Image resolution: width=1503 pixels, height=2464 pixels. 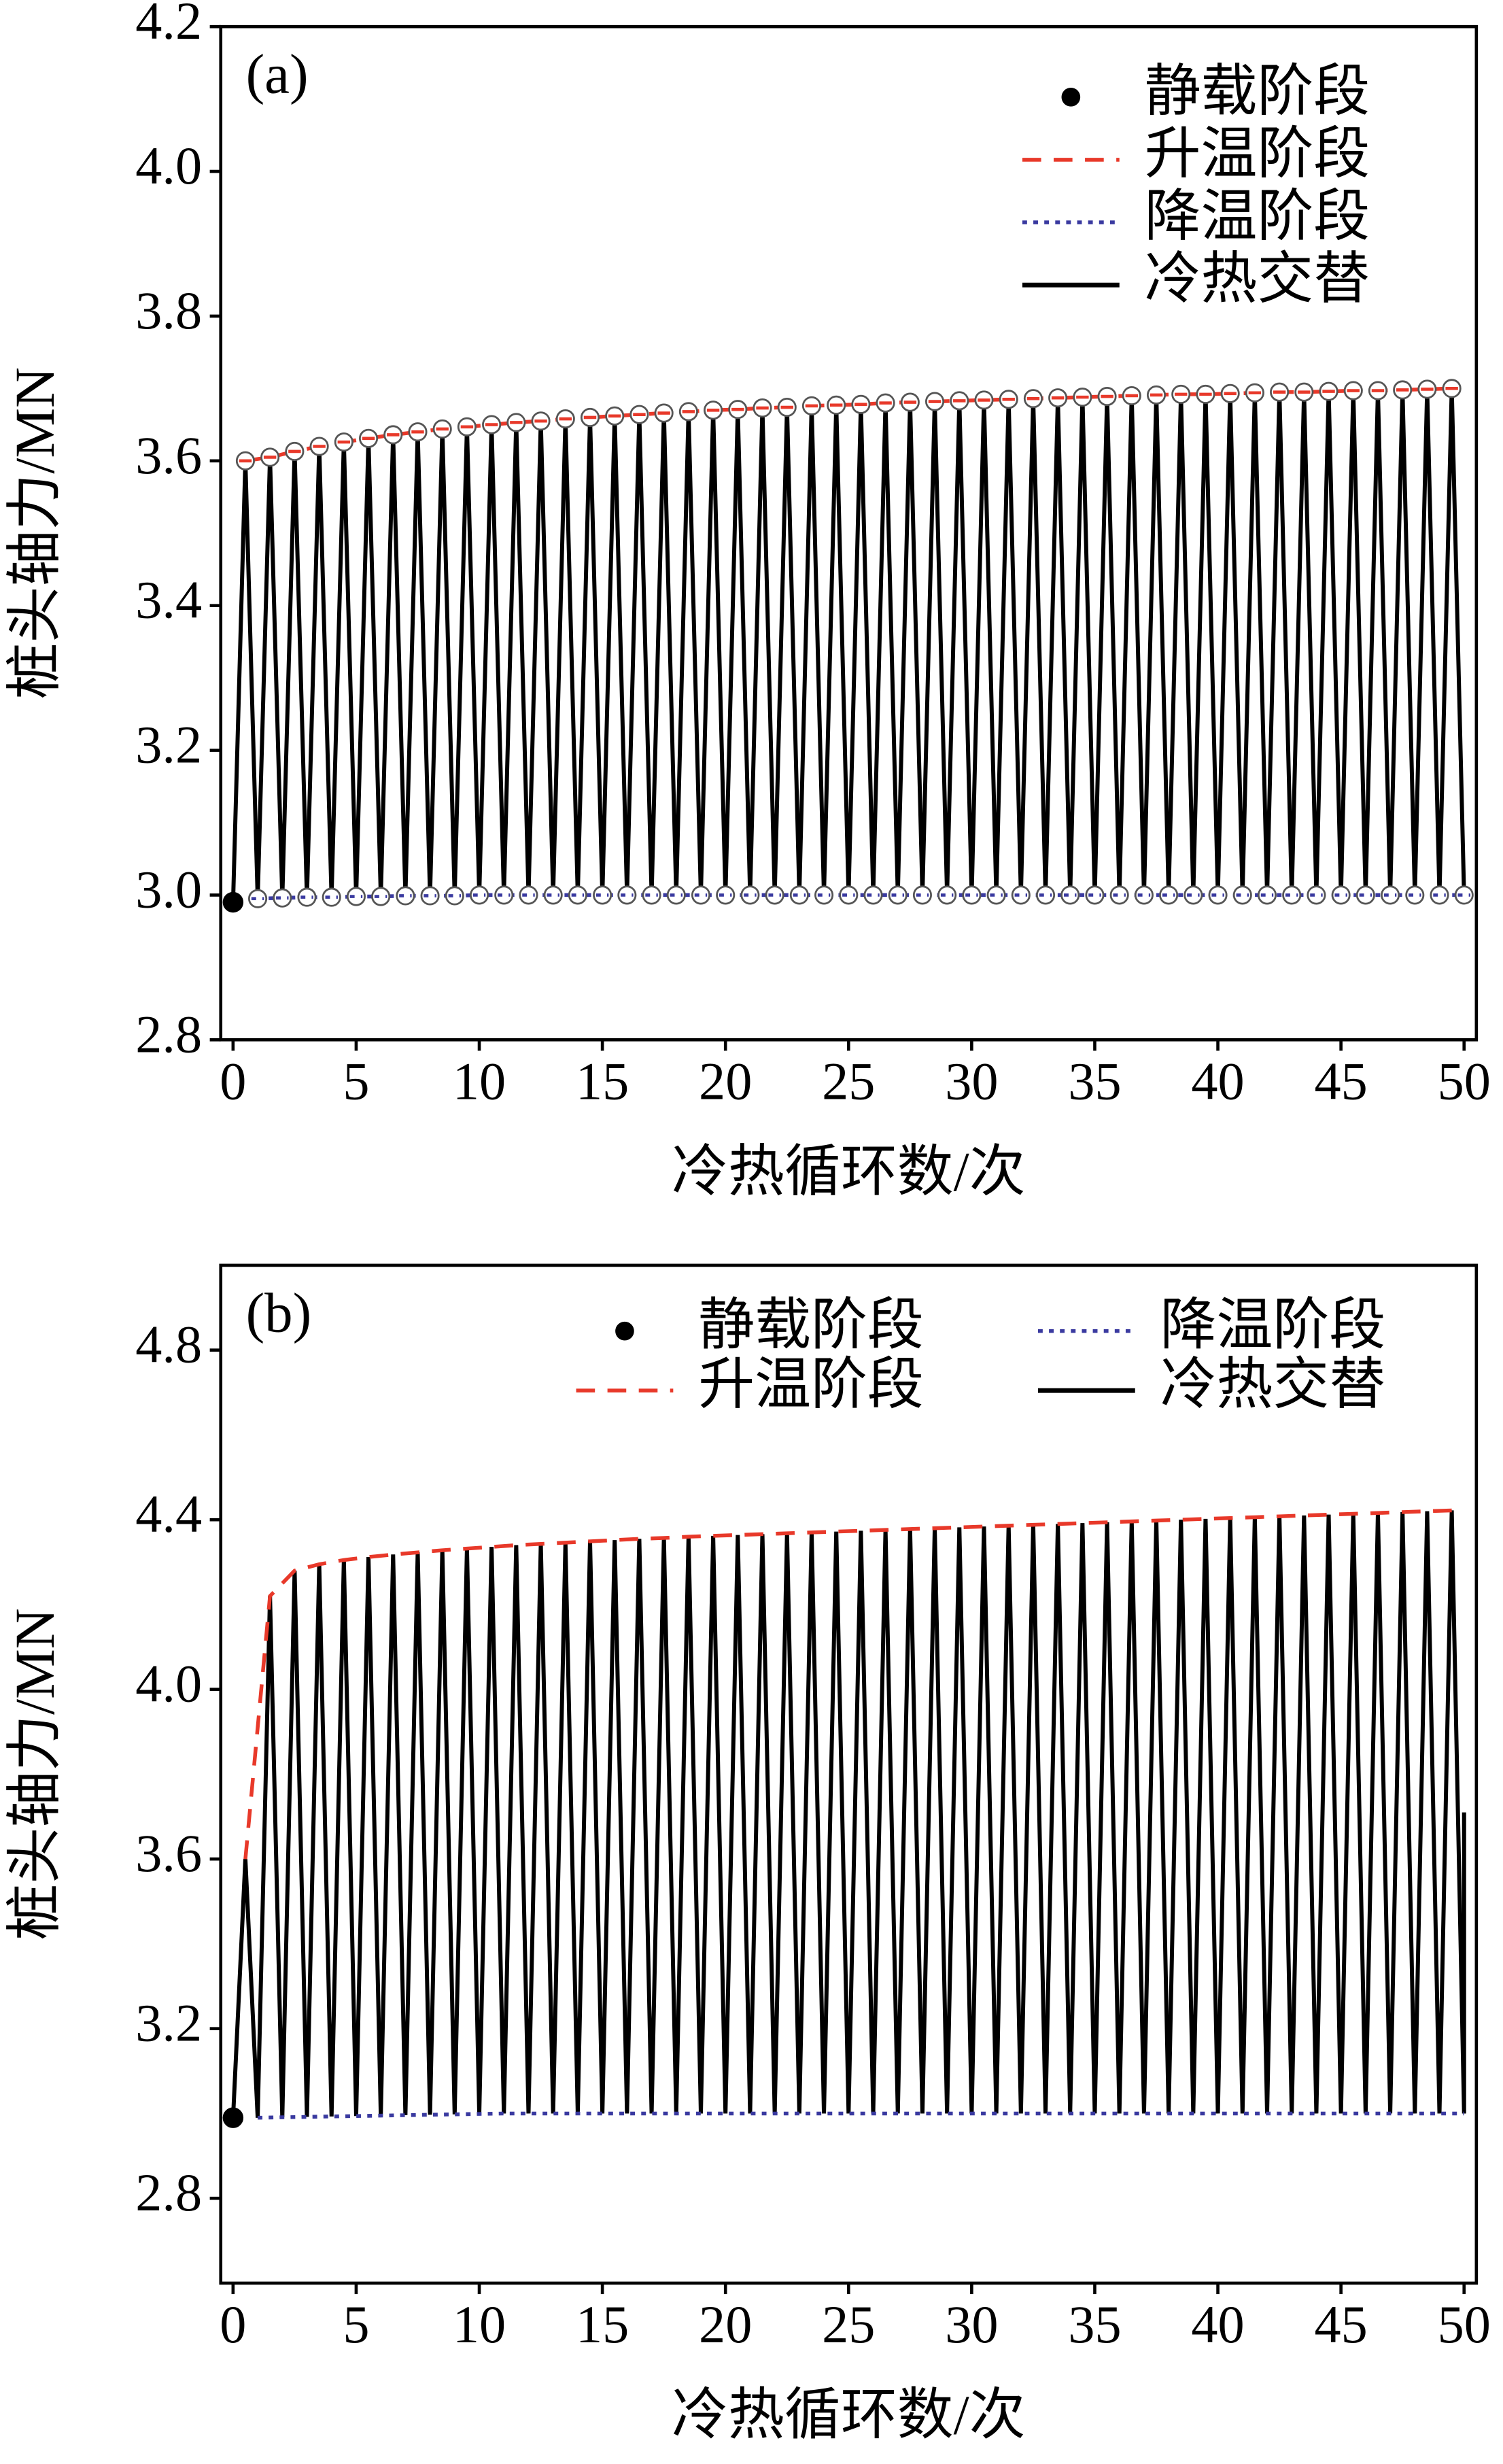 I want to click on y-tick-label: 3.8, so click(x=168, y=310).